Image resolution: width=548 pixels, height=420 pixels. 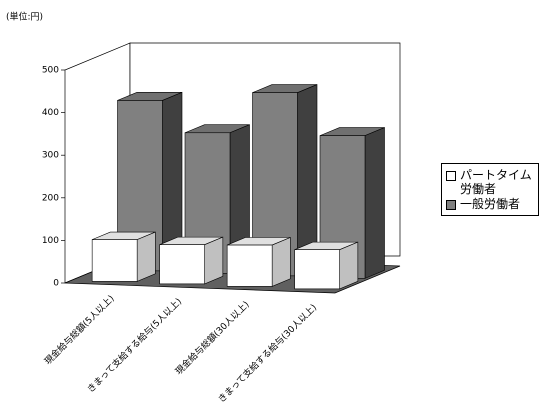 I want to click on unit-label: (単位:円), so click(x=24, y=17).